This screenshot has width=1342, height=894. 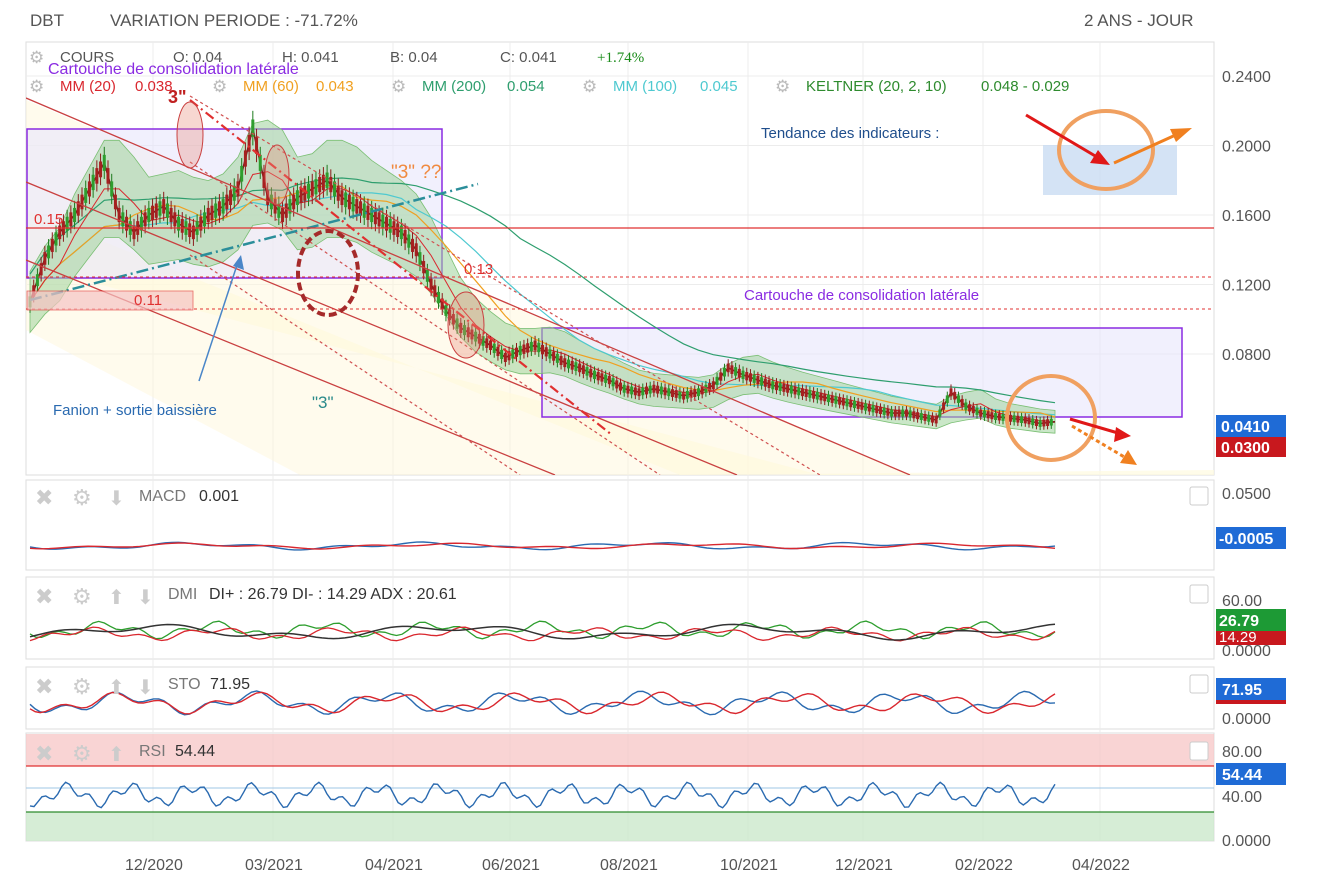 I want to click on dmi-up-icon: ⬆, so click(x=116, y=598).